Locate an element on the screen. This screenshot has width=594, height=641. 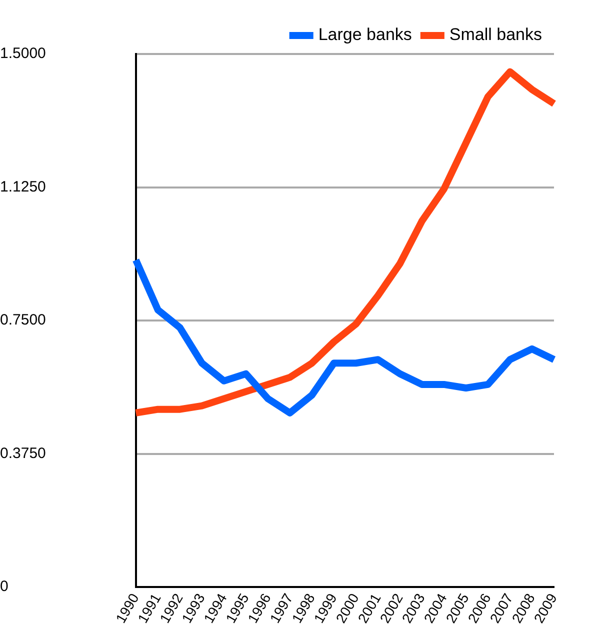
y-tick-label: 1.5000 is located at coordinates (23, 53).